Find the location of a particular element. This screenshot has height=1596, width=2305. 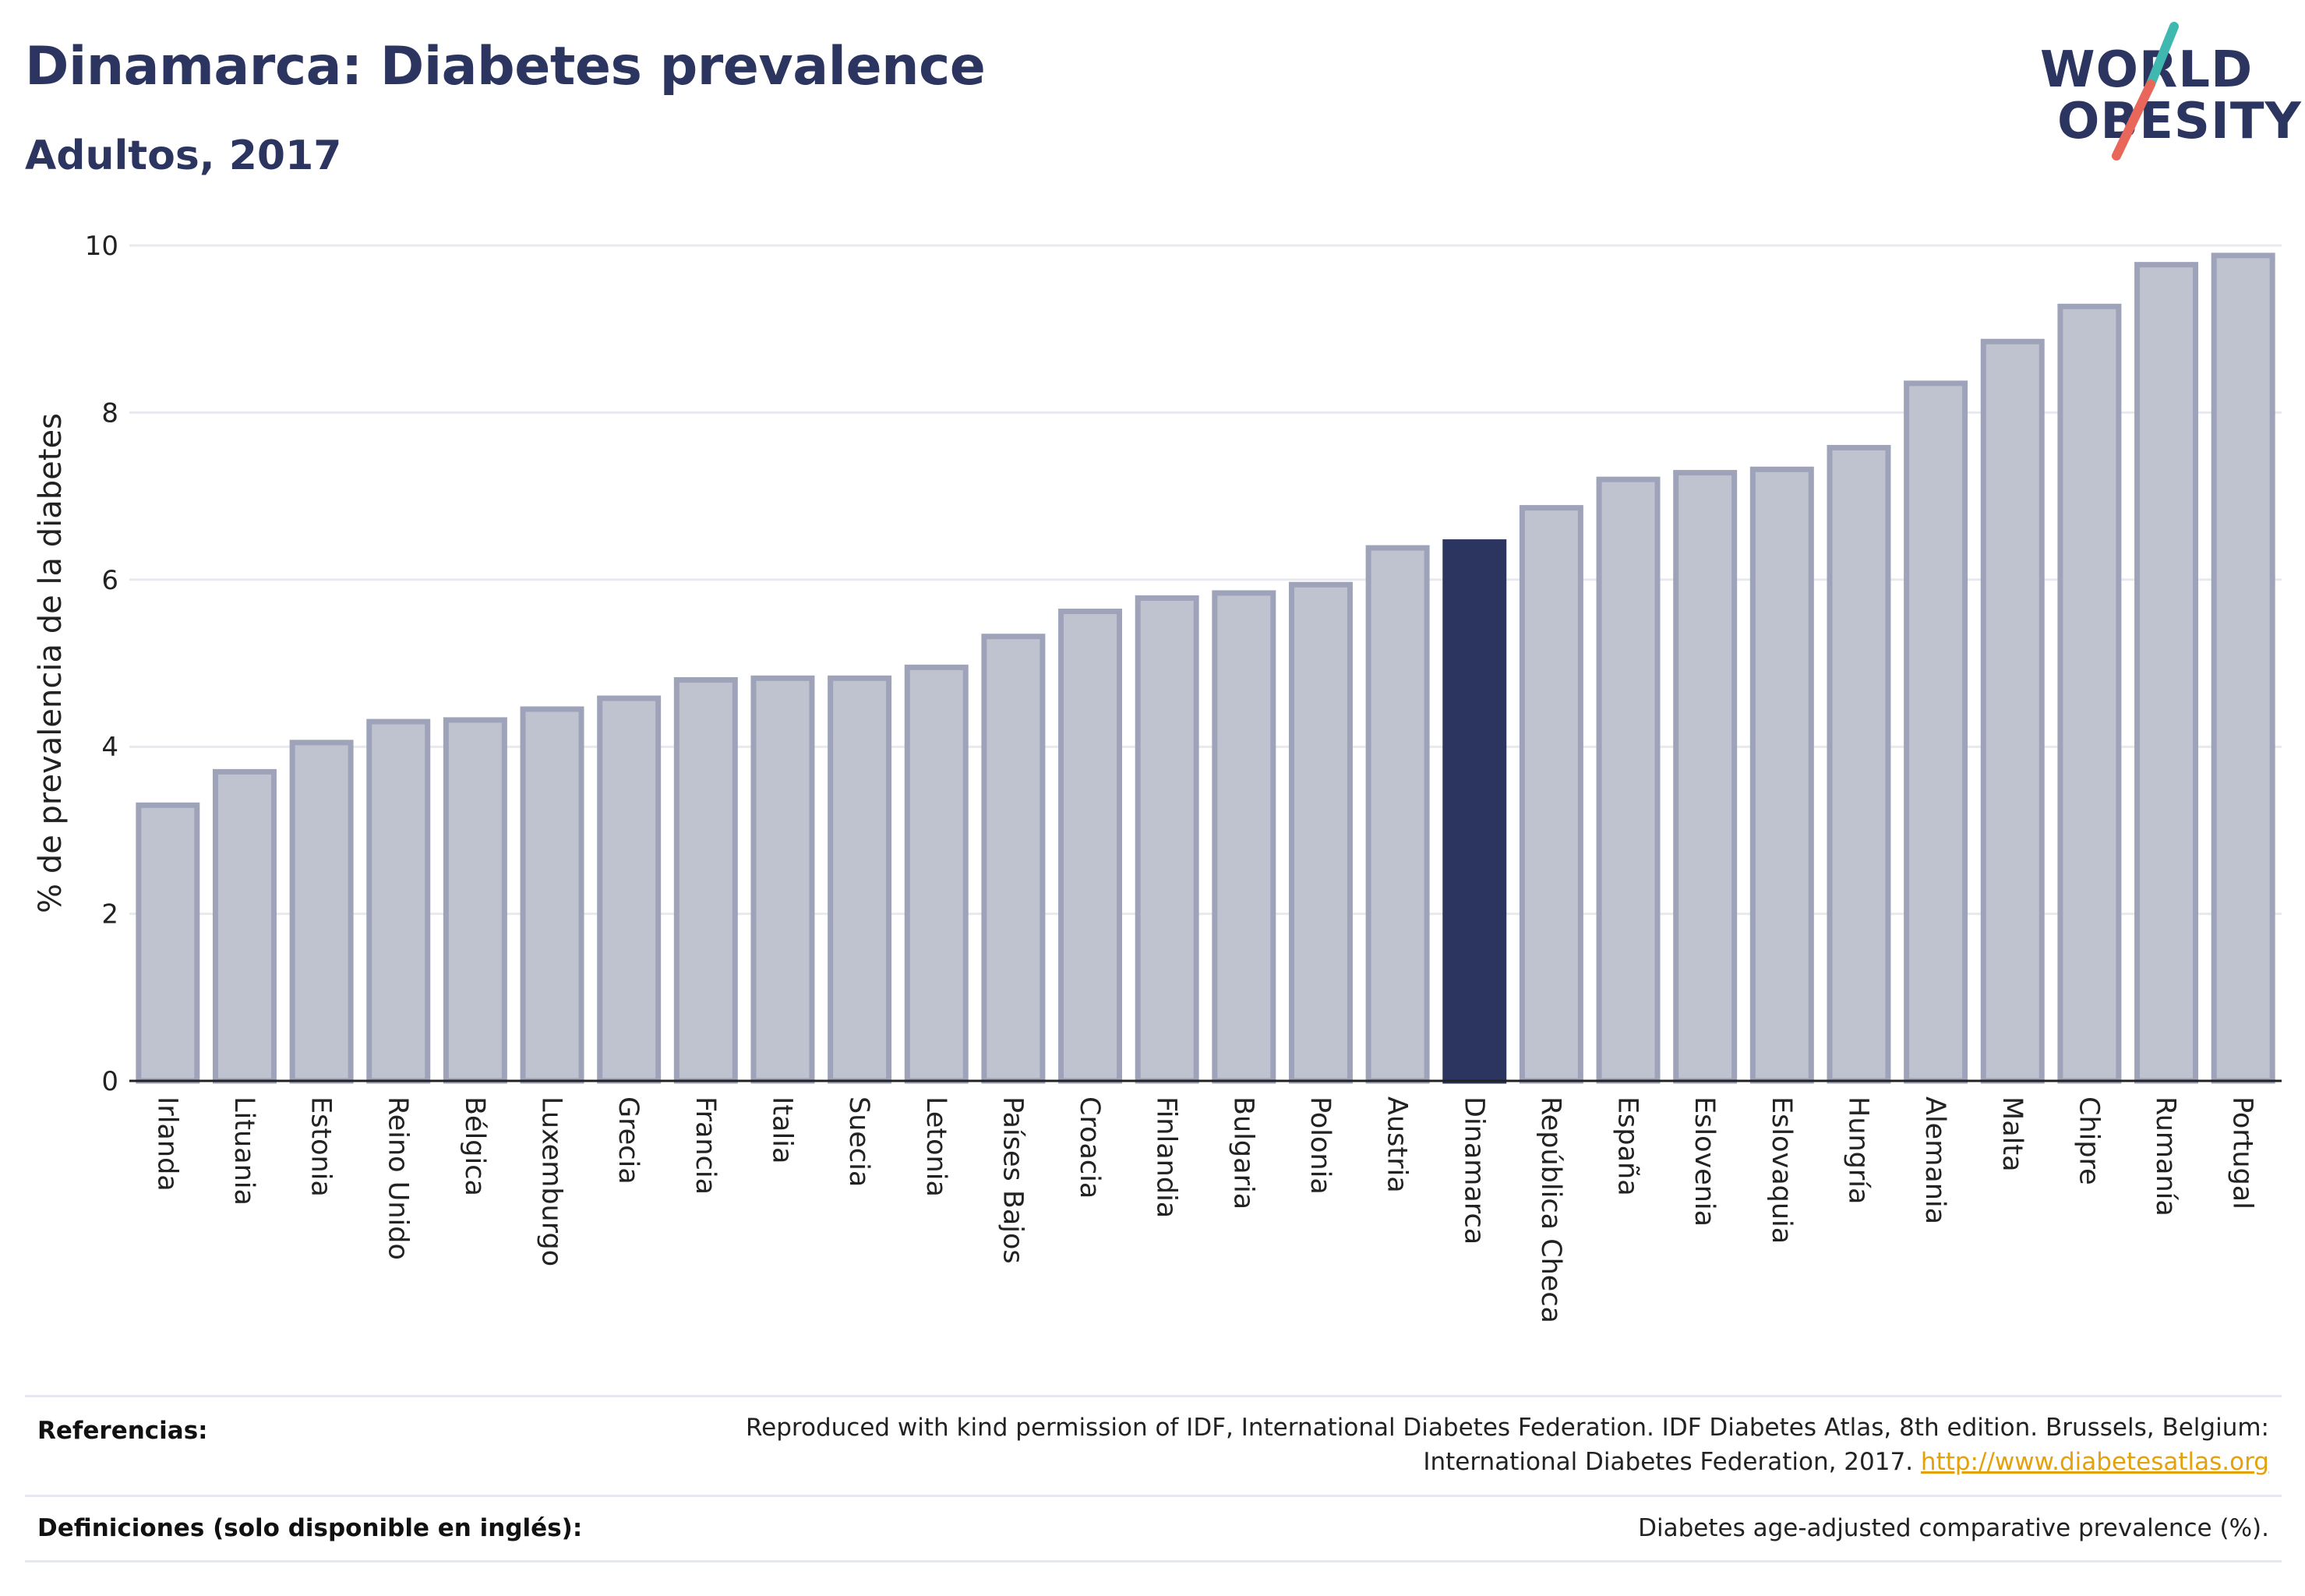

bar-highlight is located at coordinates (1474, 811).